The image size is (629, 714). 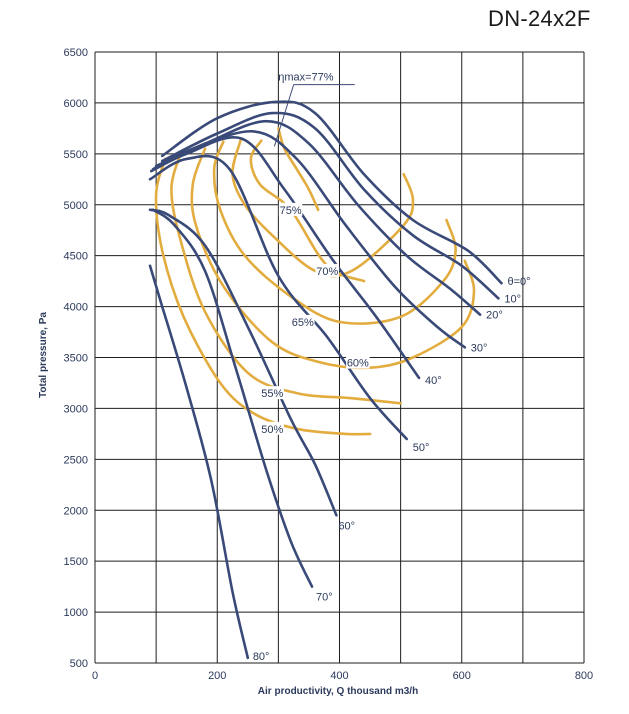 What do you see at coordinates (79, 664) in the screenshot?
I see `y-tick-label: 500` at bounding box center [79, 664].